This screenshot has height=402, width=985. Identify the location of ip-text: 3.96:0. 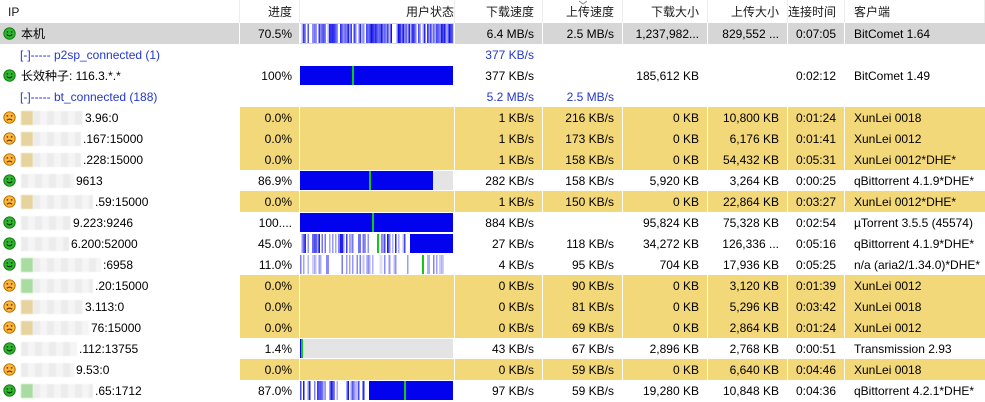
(102, 117).